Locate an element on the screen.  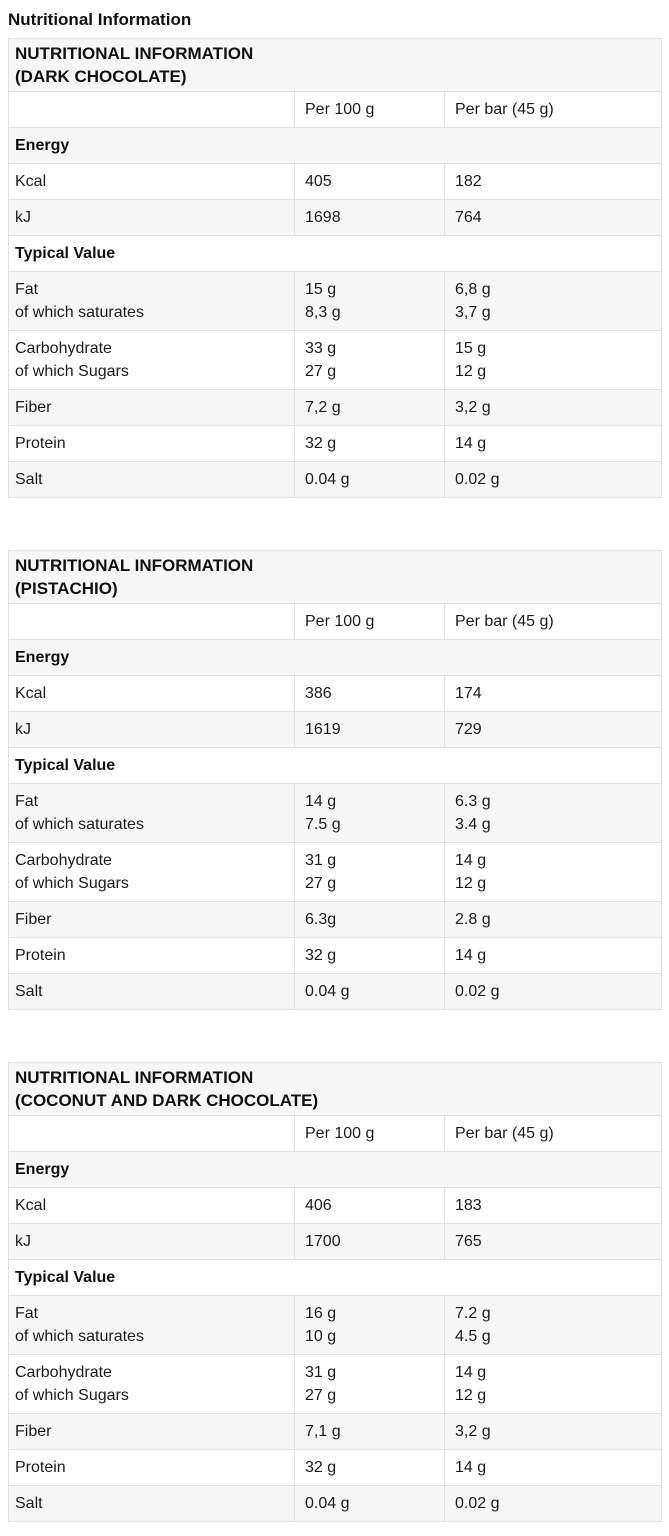
table-row-fiber: Fiber 6.3g 2.8 g is located at coordinates (335, 919).